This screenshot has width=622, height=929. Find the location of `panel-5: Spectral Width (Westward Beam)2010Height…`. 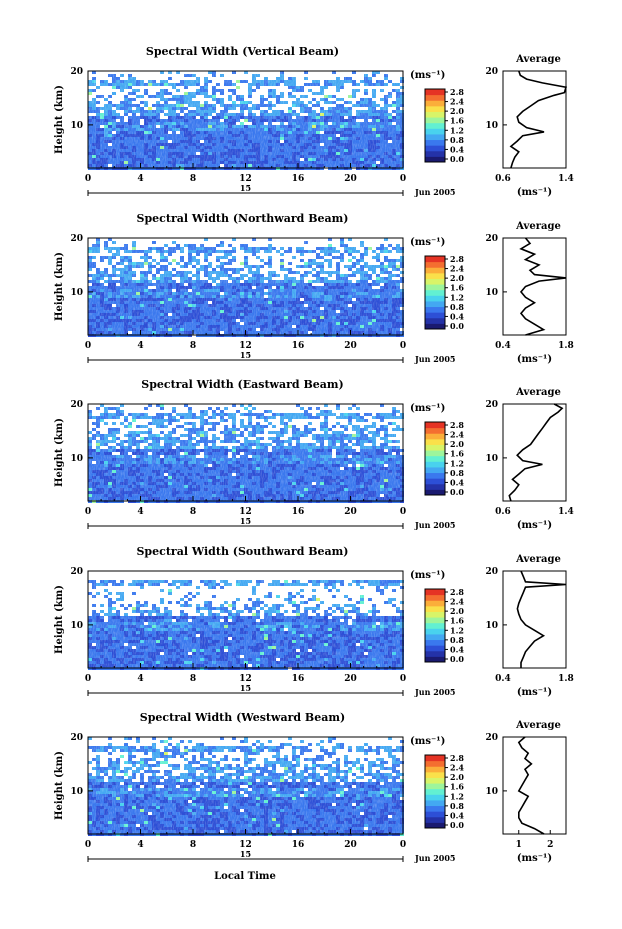

panel-5: Spectral Width (Westward Beam)2010Height… is located at coordinates (310, 787).